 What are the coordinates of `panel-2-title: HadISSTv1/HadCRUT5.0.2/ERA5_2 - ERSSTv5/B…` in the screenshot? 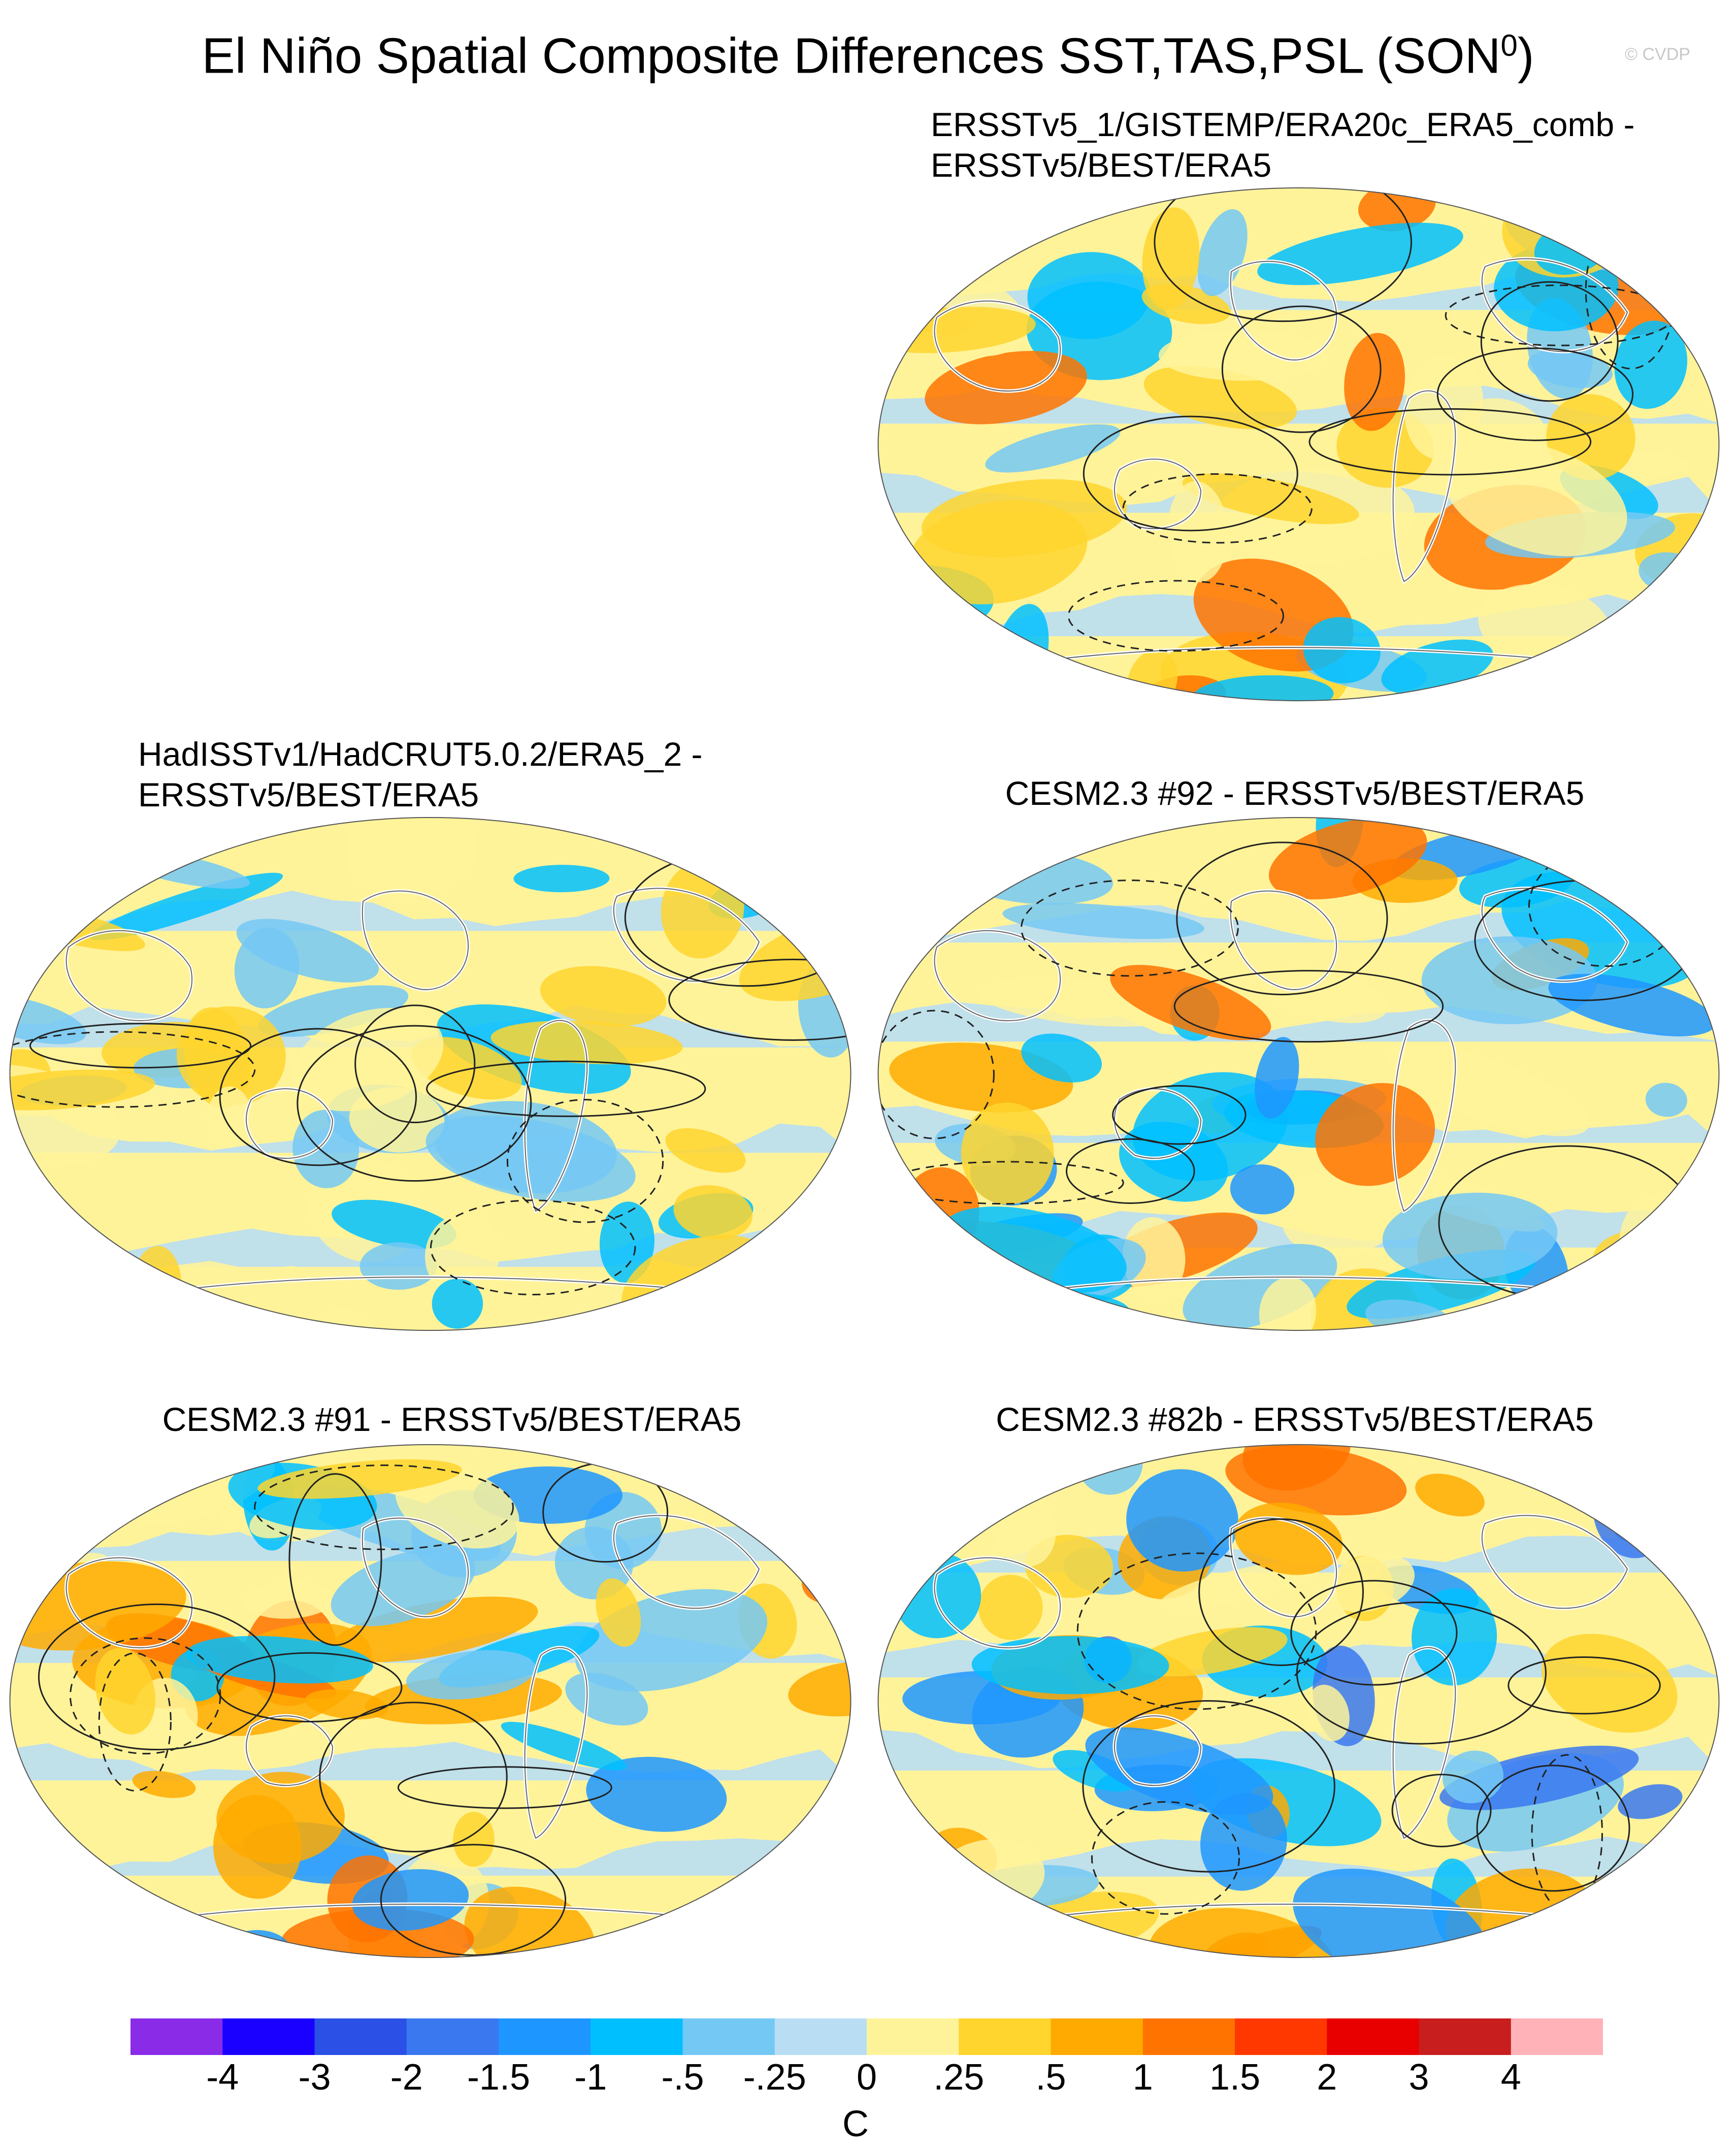 It's located at (420, 774).